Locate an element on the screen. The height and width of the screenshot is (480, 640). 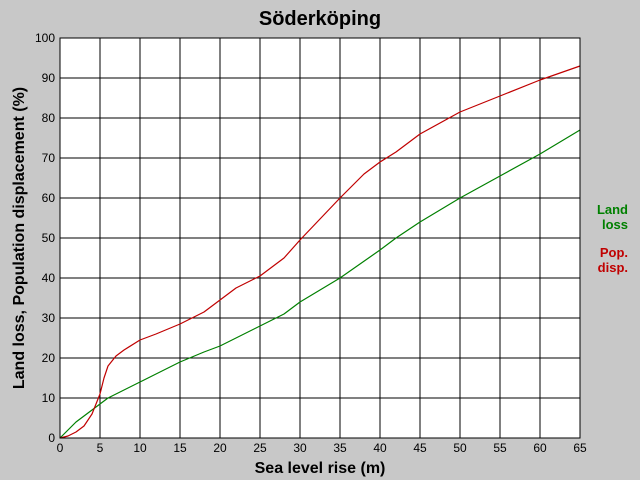
x-tick-label: 0 is located at coordinates (60, 448).